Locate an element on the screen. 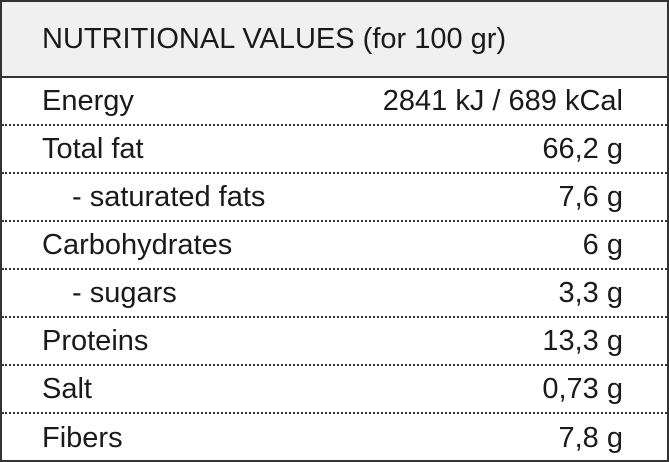 This screenshot has width=669, height=462. label: - saturated fats is located at coordinates (169, 196).